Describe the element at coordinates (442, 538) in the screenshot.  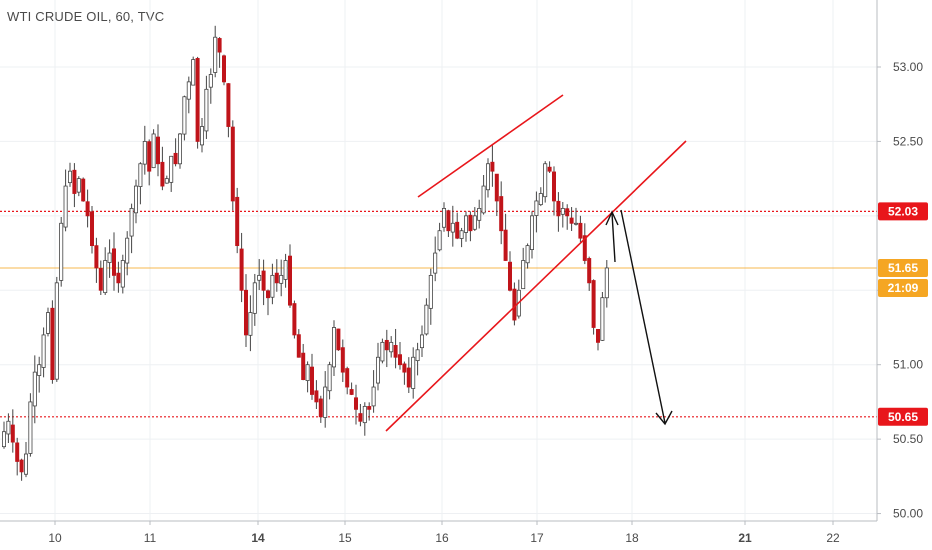
I see `time-tick-label: 16` at that location.